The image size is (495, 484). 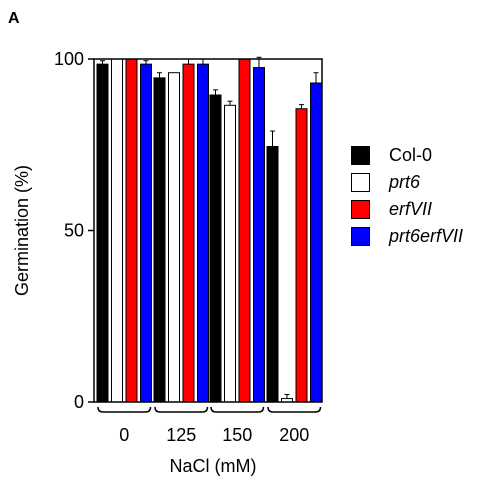 What do you see at coordinates (360, 182) in the screenshot?
I see `legend-swatch-prt6` at bounding box center [360, 182].